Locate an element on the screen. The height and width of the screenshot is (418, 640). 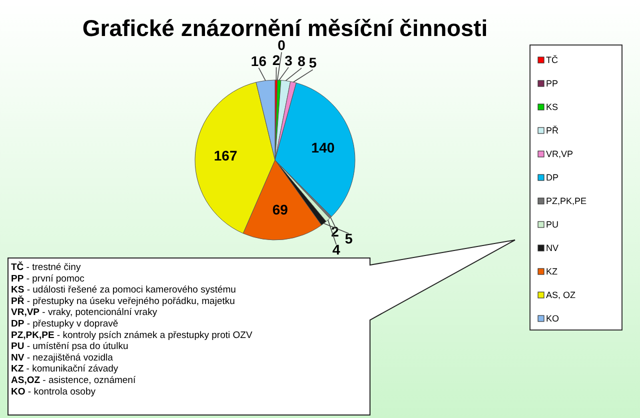
legend-label: VR,VP is located at coordinates (560, 154).